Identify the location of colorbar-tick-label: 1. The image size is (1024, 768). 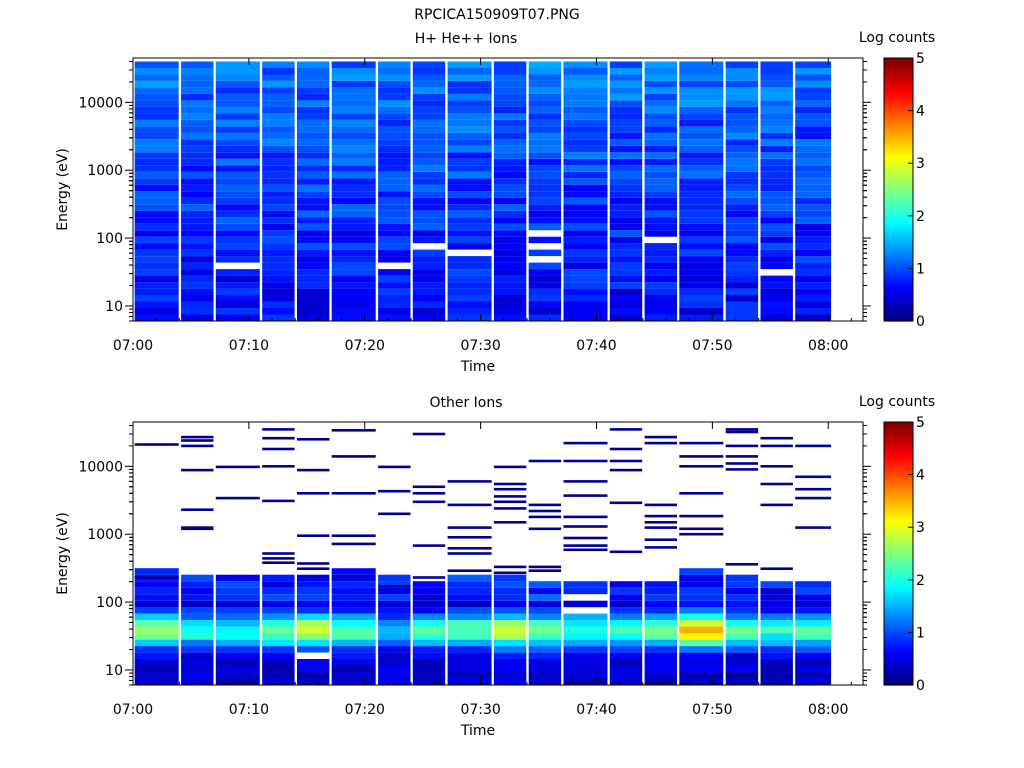
(920, 633).